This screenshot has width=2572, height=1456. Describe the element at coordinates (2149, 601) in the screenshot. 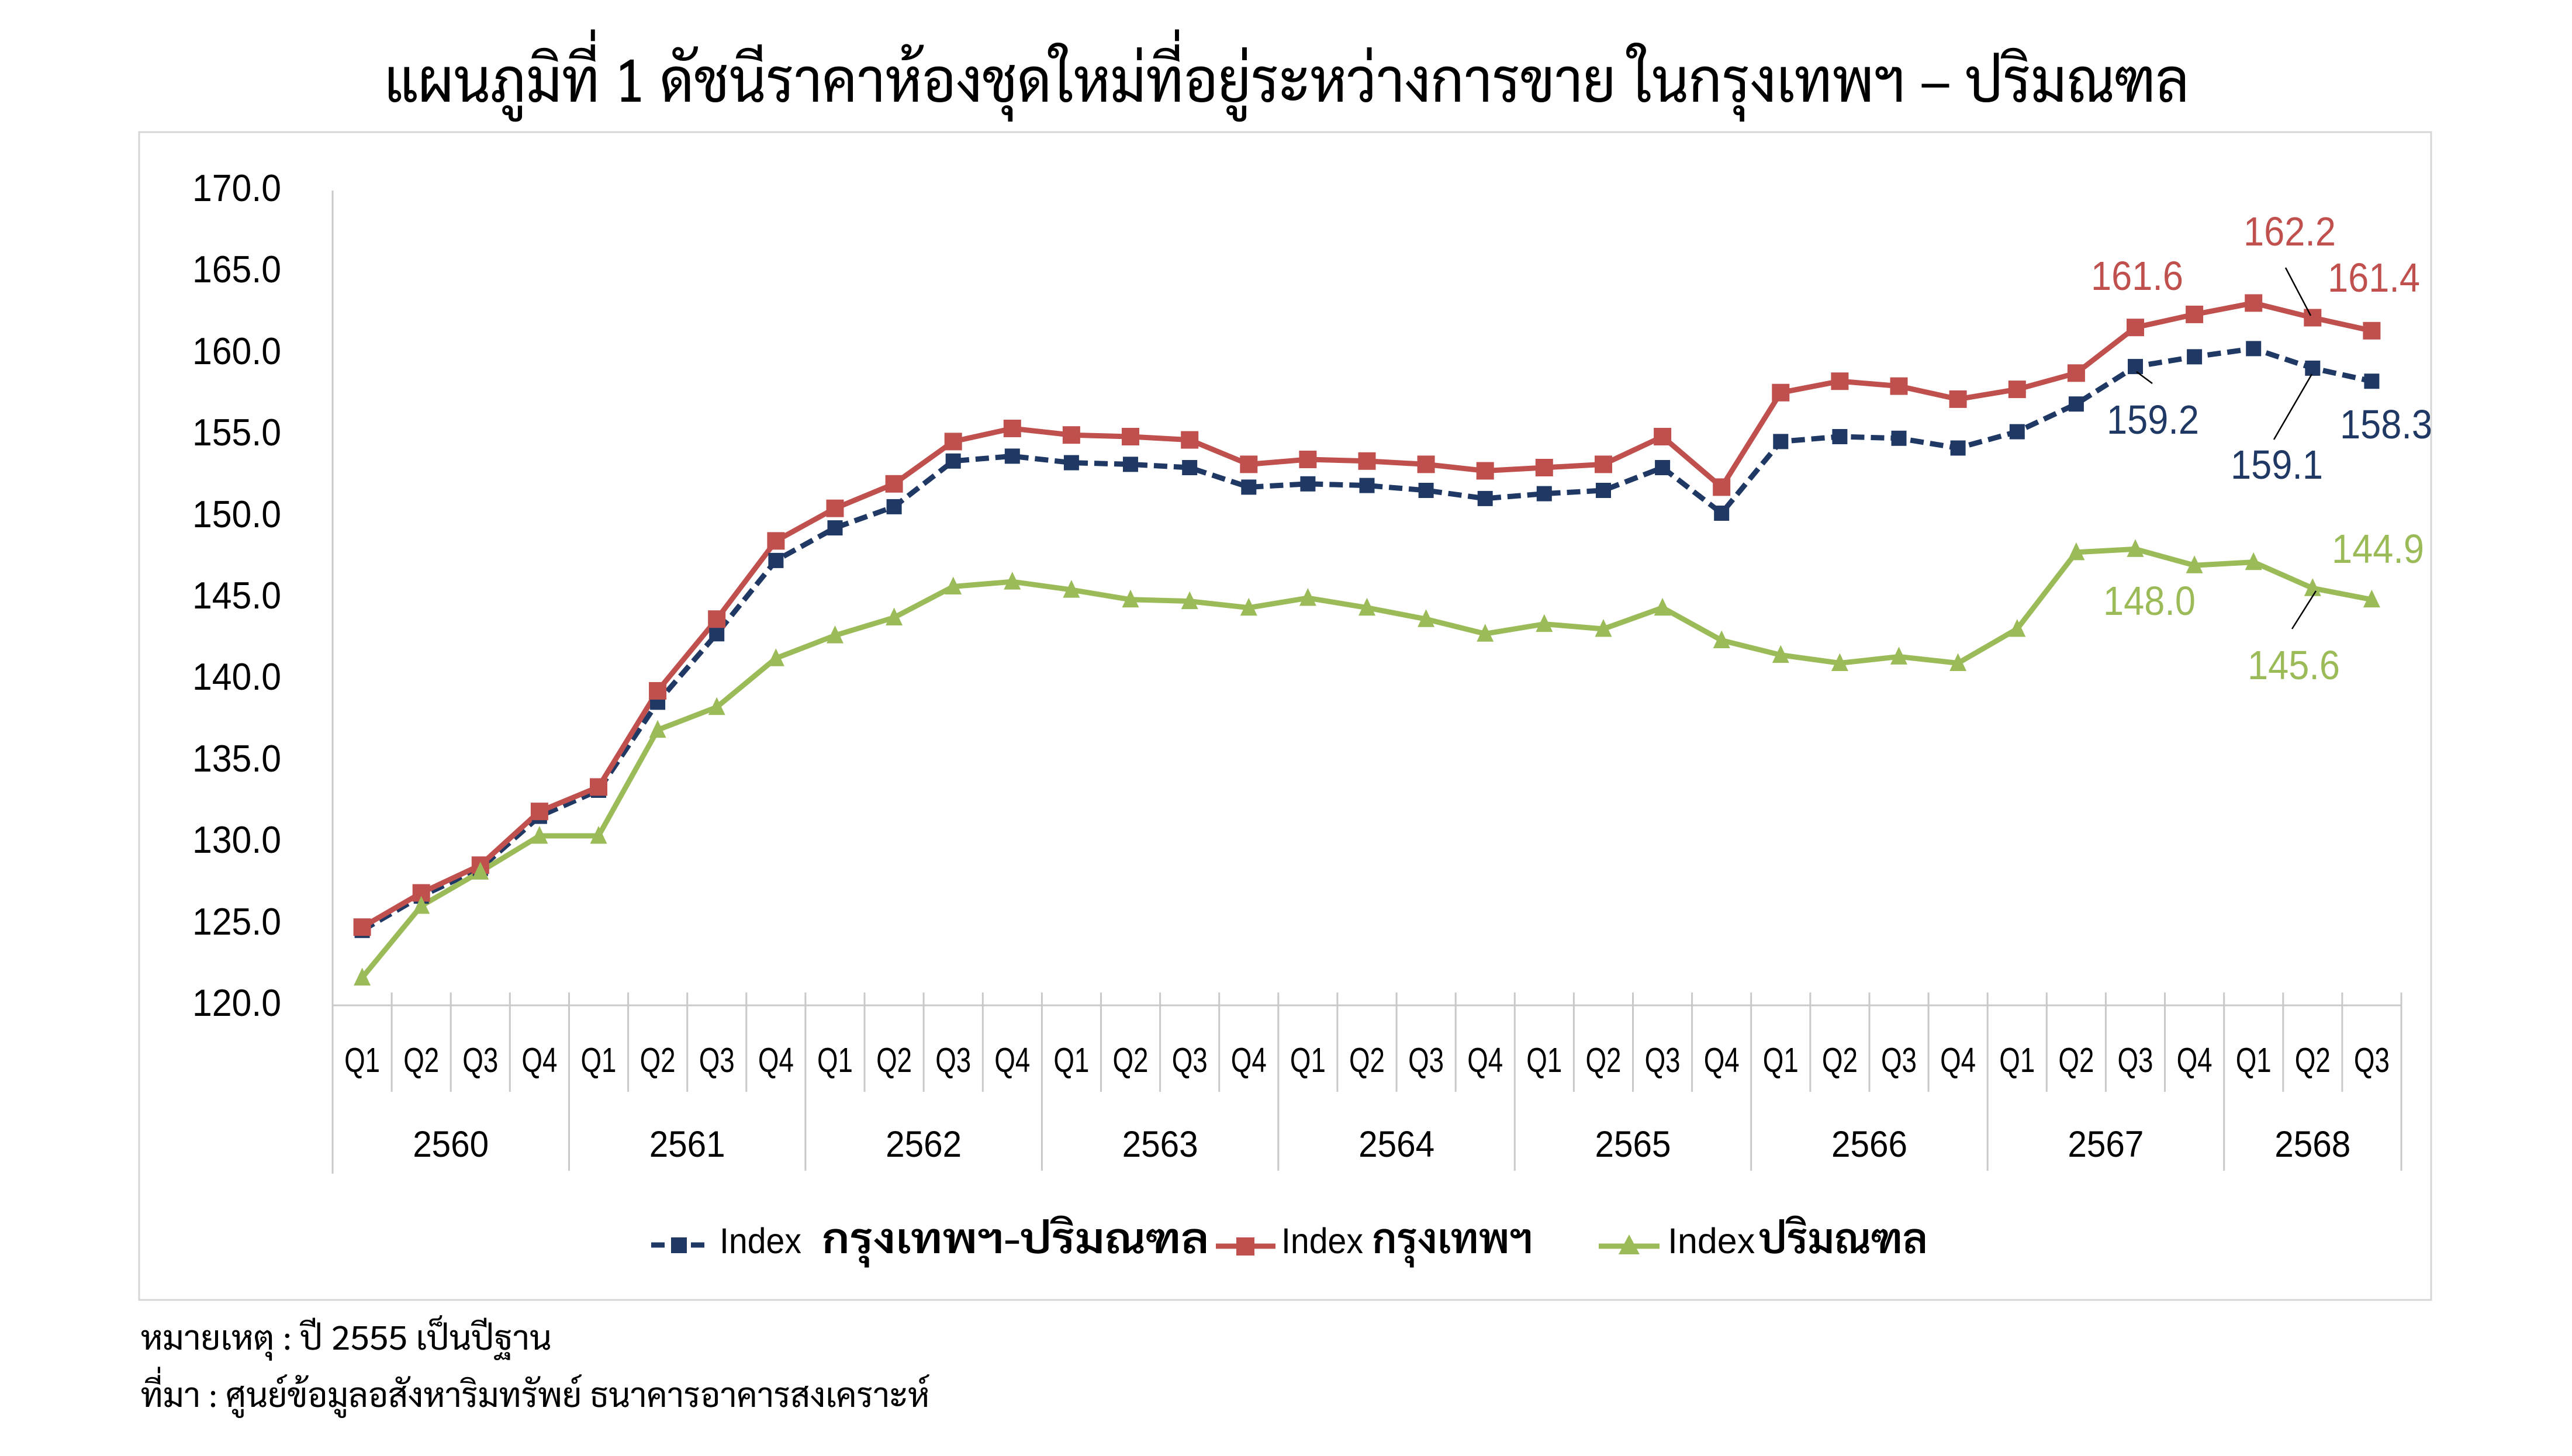

I see `svg-text: 148.0` at that location.